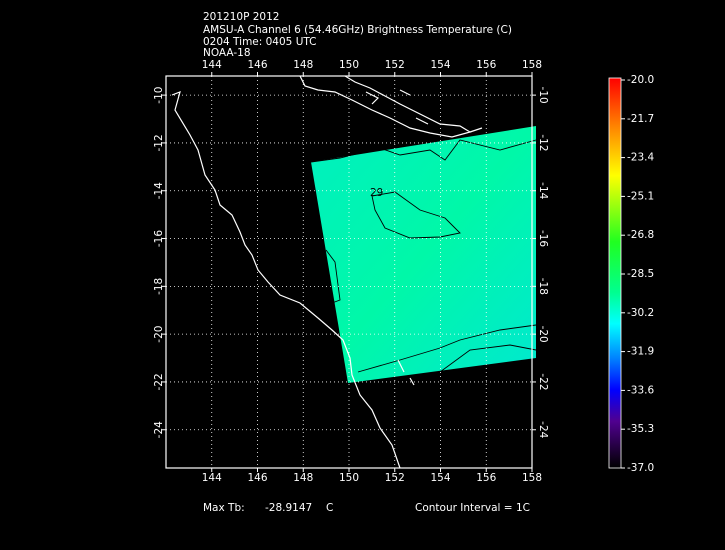 This screenshot has width=725, height=550. What do you see at coordinates (640, 158) in the screenshot?
I see `colorbar-label: -23.4` at bounding box center [640, 158].